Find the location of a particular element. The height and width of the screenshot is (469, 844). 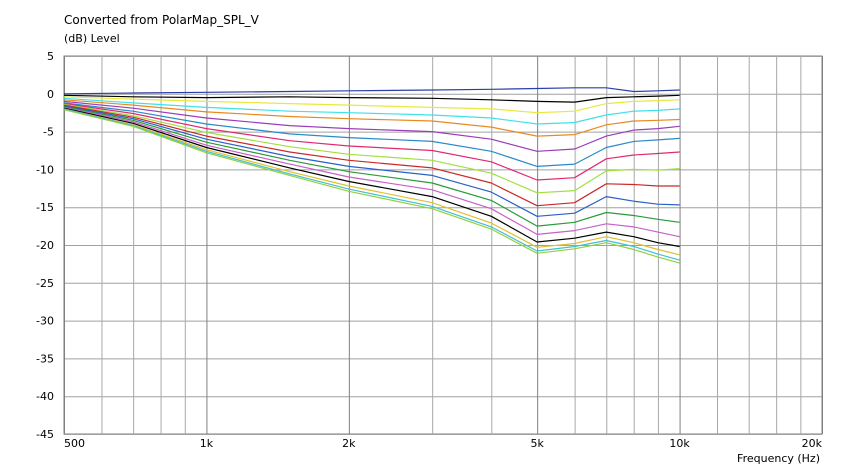

y-tick-label: -45 is located at coordinates (45, 434).